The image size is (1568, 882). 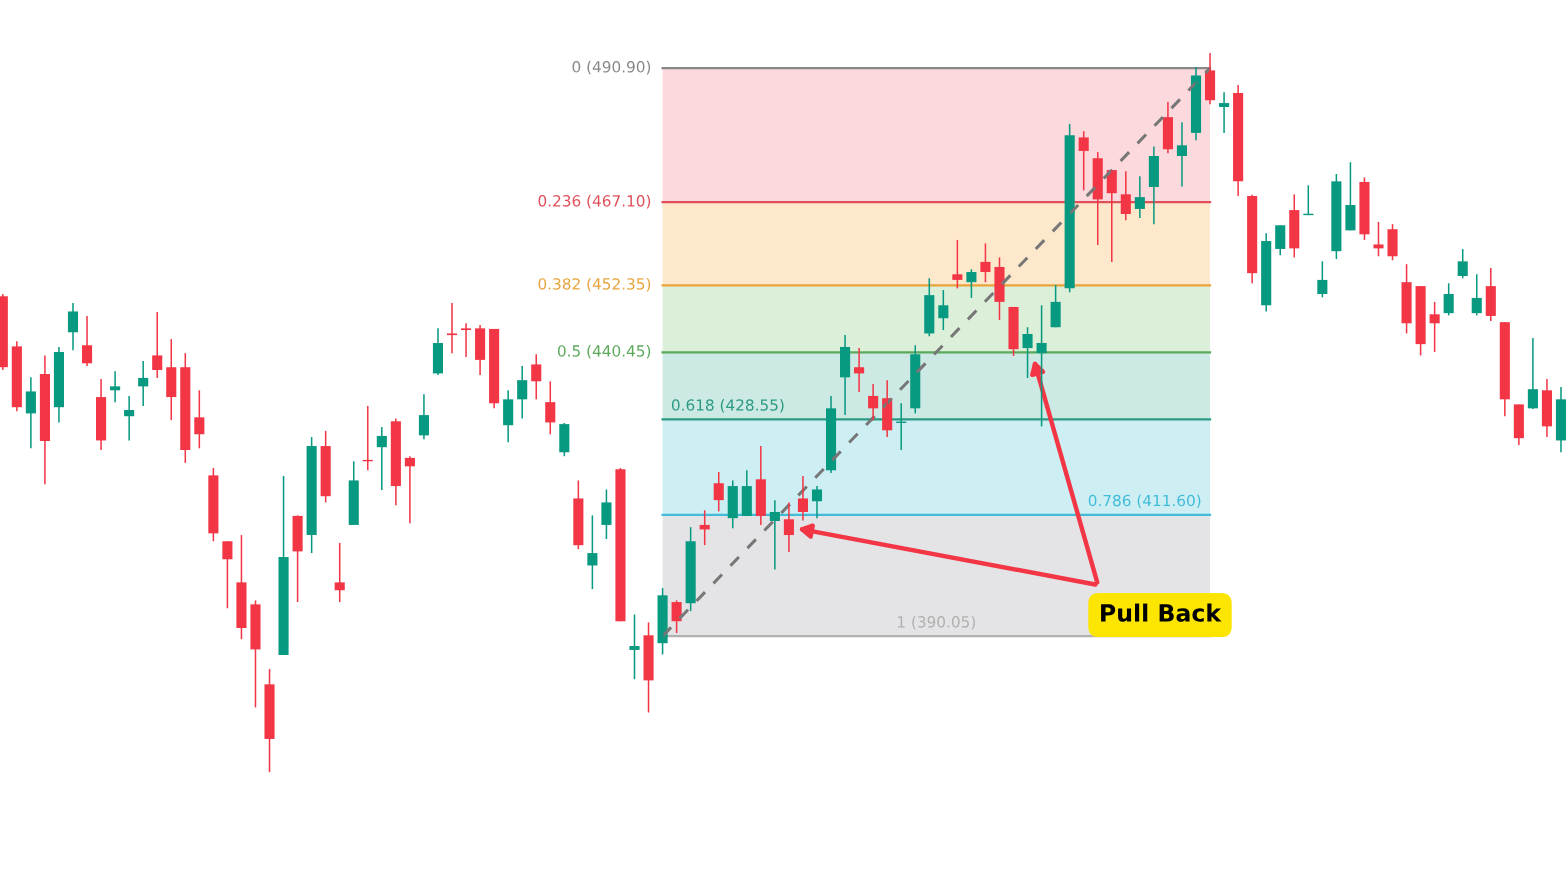 I want to click on ref-line-label: 0.786 (411.60), so click(x=1144, y=501).